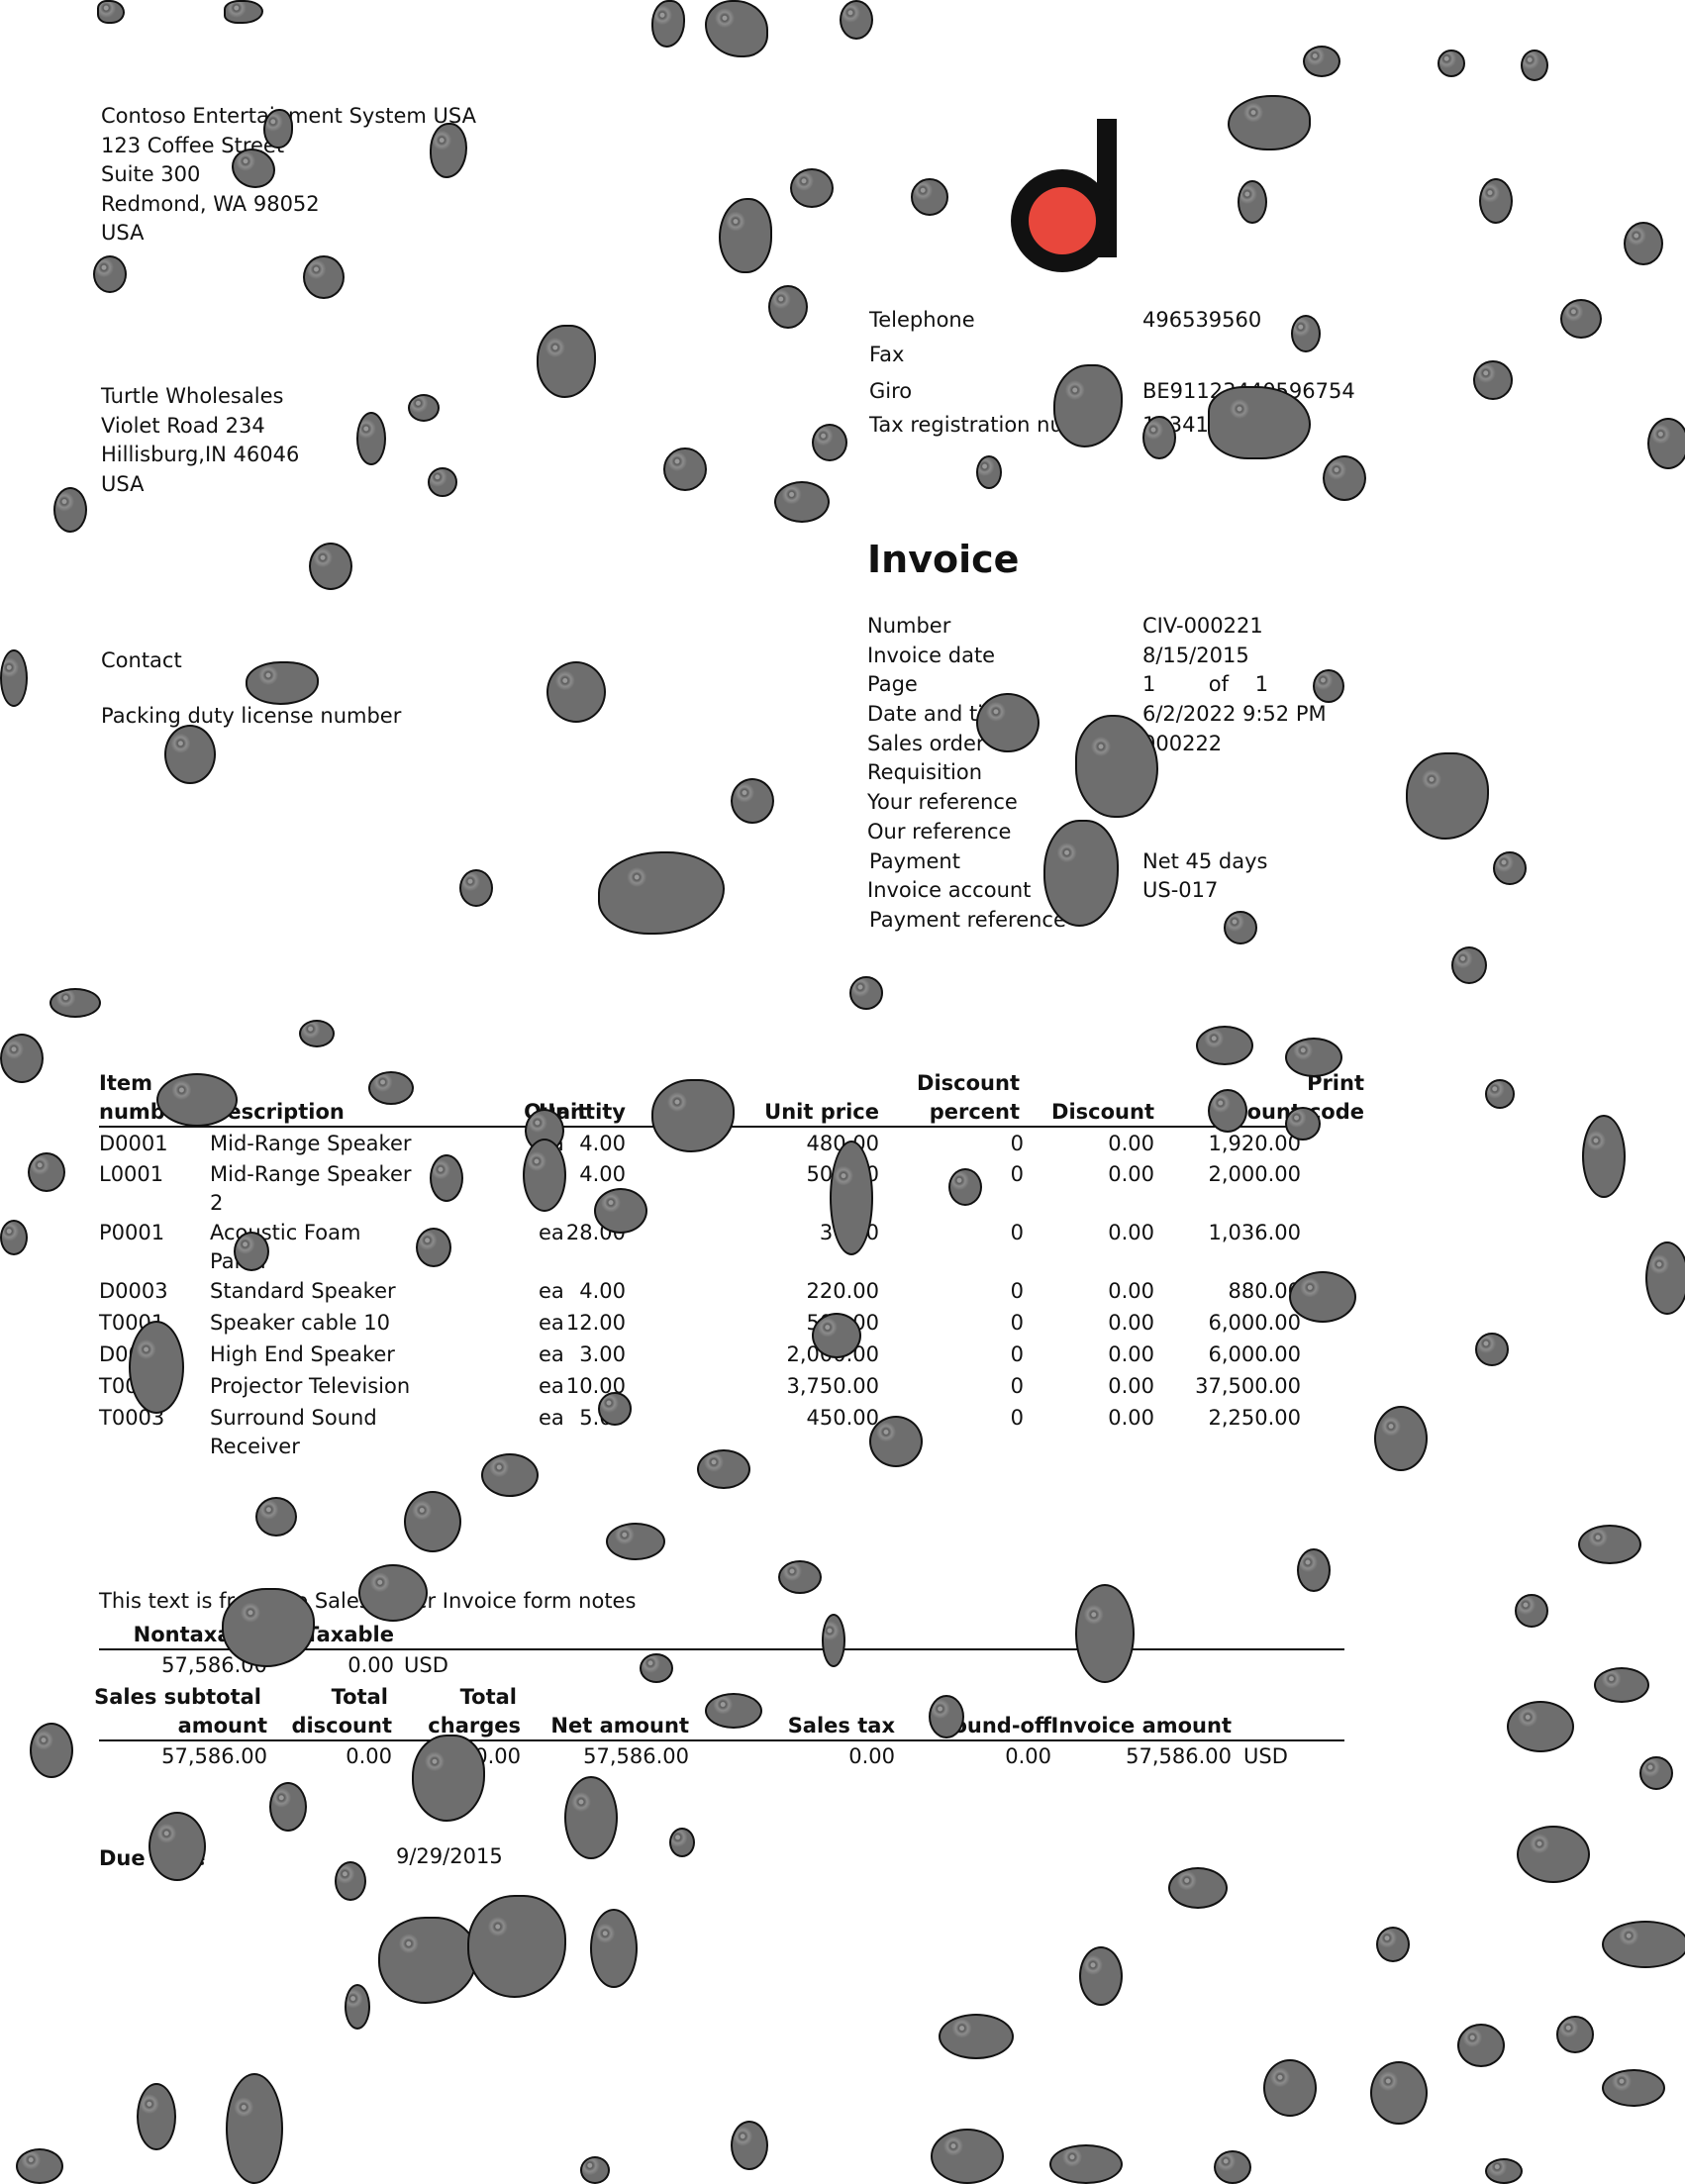 Image resolution: width=1685 pixels, height=2184 pixels. Describe the element at coordinates (602, 1174) in the screenshot. I see `row-quantity: 4.00` at that location.